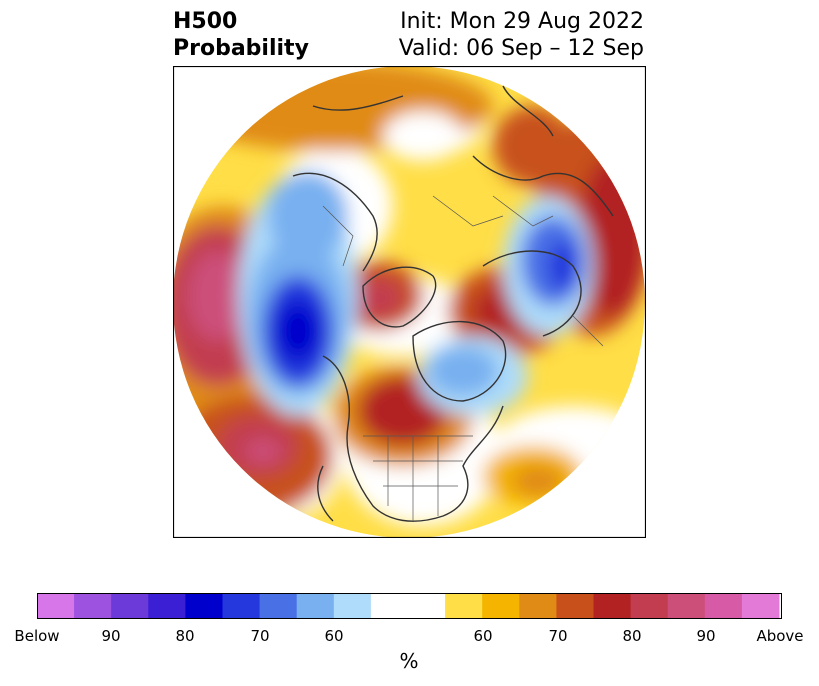  I want to click on variable-title: H500, so click(205, 21).